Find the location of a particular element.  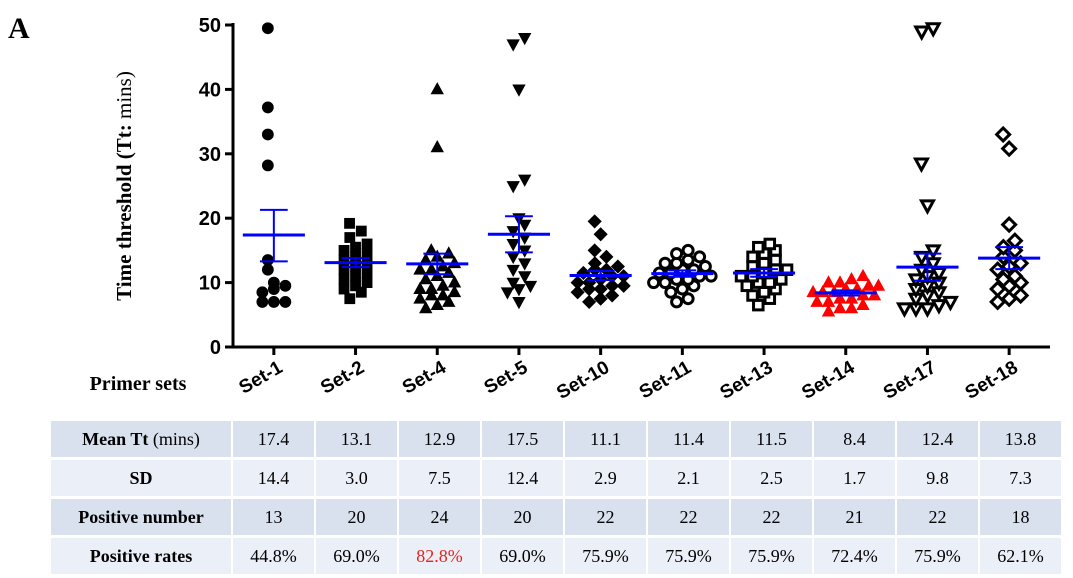

mean-bars is located at coordinates (641, 252).